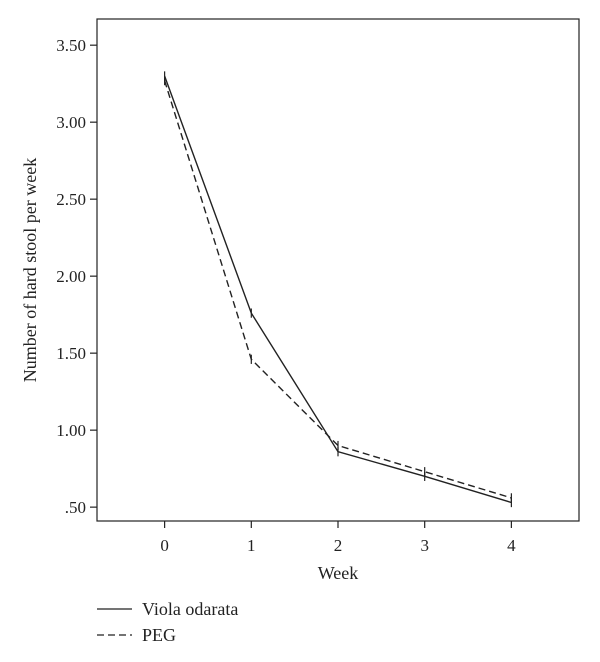 The height and width of the screenshot is (662, 600). What do you see at coordinates (71, 45) in the screenshot?
I see `y-tick-label: 3.50` at bounding box center [71, 45].